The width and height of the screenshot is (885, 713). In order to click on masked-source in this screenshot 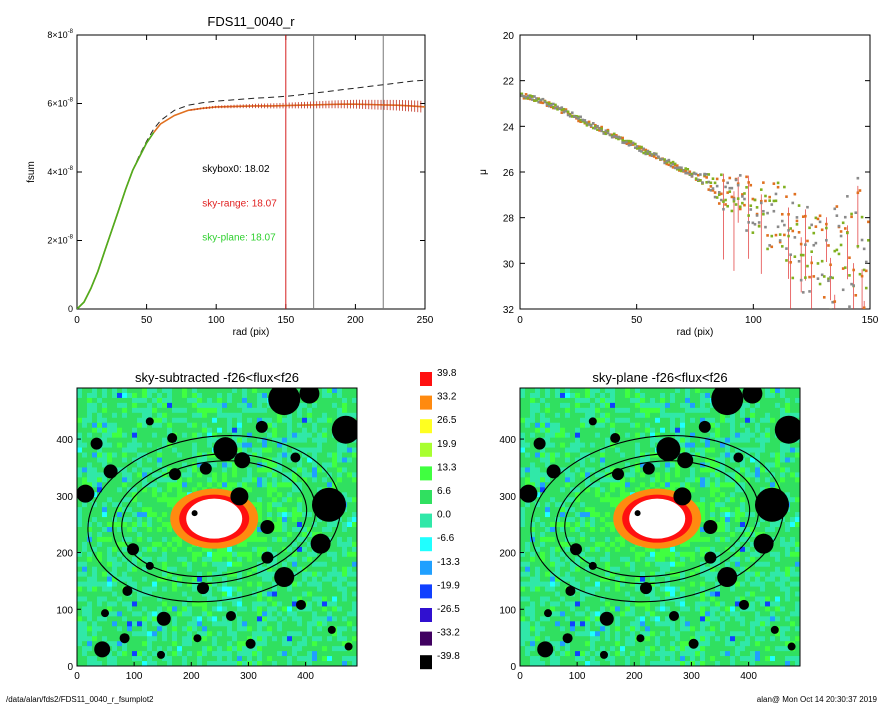, I will do `click(206, 469)`.